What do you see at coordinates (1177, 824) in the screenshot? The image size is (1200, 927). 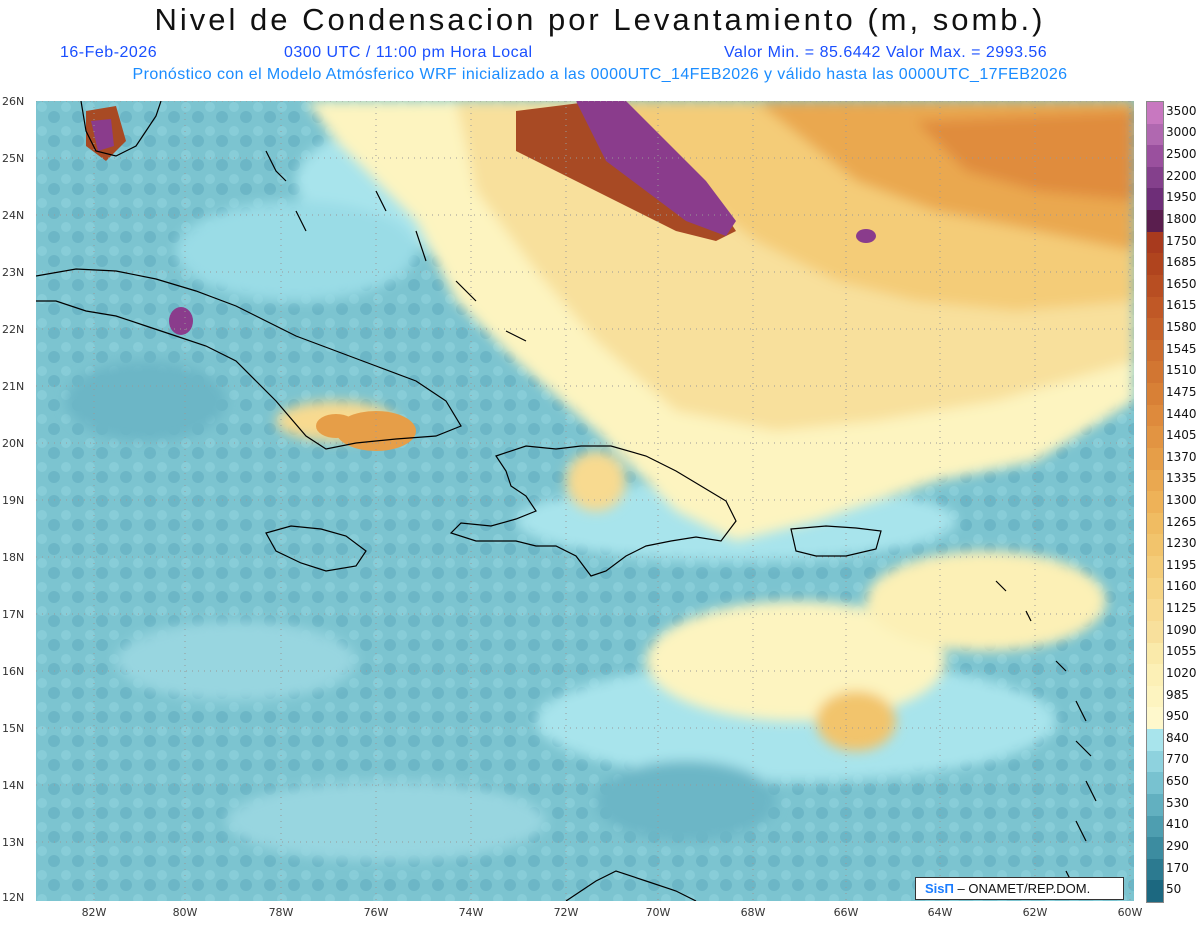 I see `legend-value: 410` at bounding box center [1177, 824].